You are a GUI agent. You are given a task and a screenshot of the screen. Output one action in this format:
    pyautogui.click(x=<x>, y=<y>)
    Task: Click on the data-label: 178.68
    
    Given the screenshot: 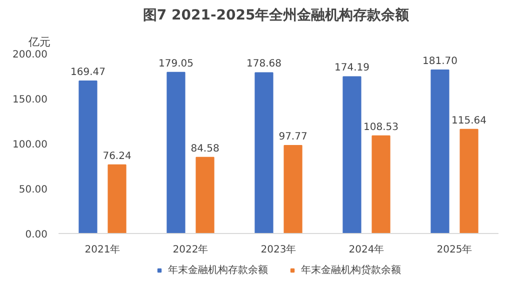 What is the action you would take?
    pyautogui.click(x=264, y=64)
    